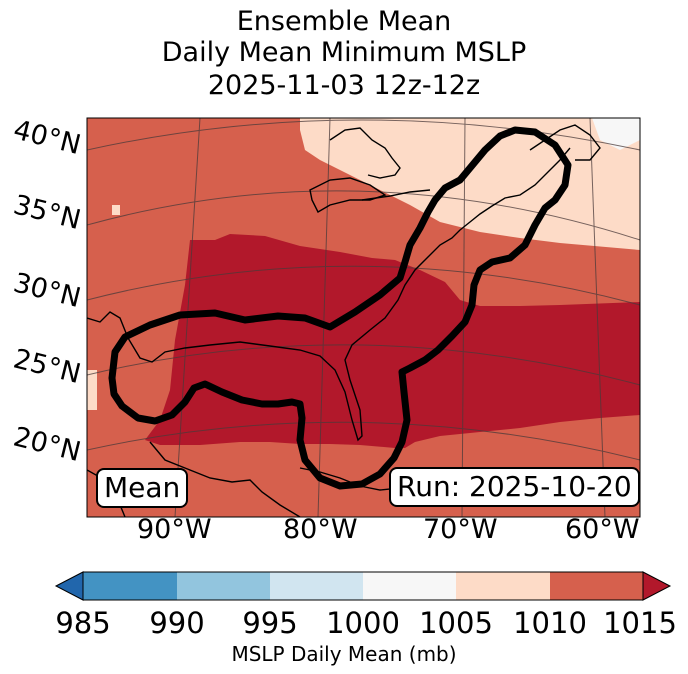  What do you see at coordinates (344, 52) in the screenshot?
I see `title-line-2: Daily Mean Minimum MSLP` at bounding box center [344, 52].